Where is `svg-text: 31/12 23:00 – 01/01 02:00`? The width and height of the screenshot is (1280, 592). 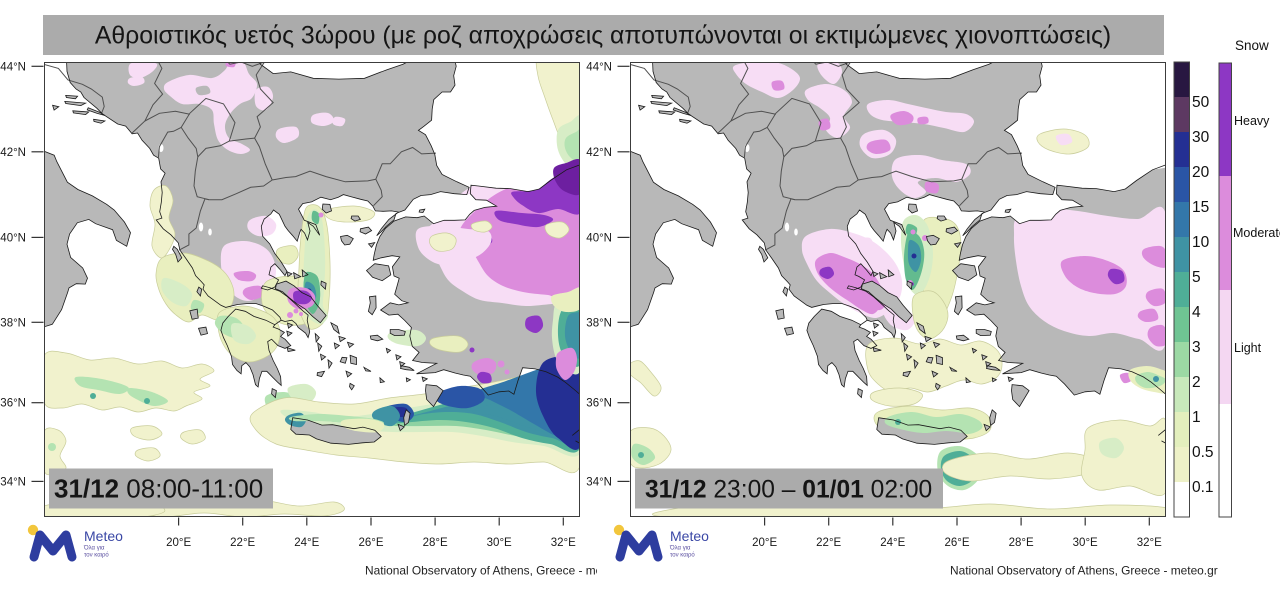 svg-text: 31/12 23:00 – 01/01 02:00 is located at coordinates (788, 490).